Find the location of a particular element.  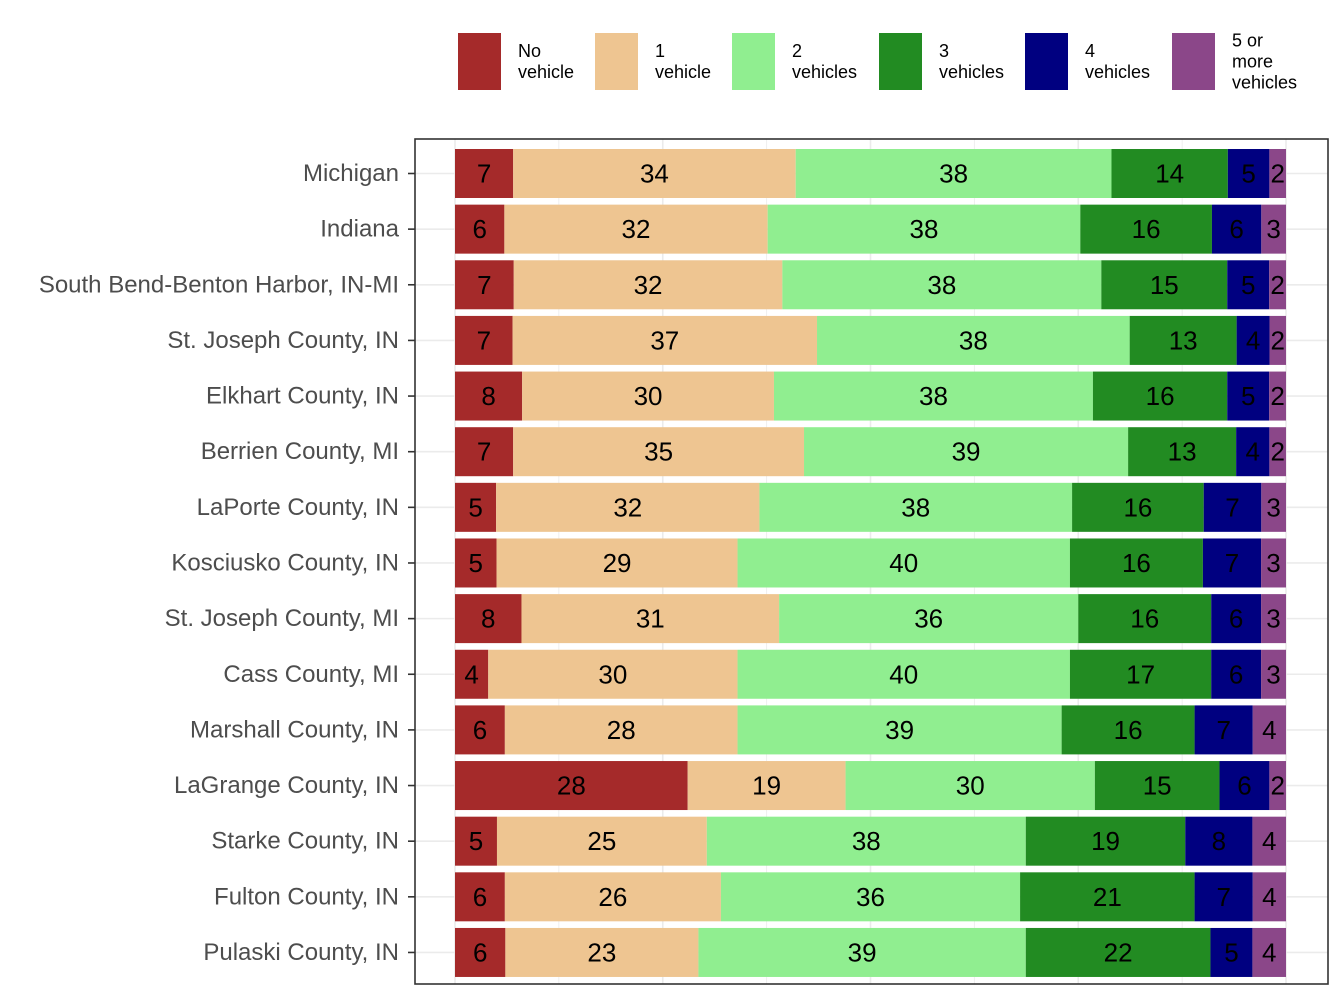

bar-laporte-county-in-4-vehicles is located at coordinates (1232, 507).